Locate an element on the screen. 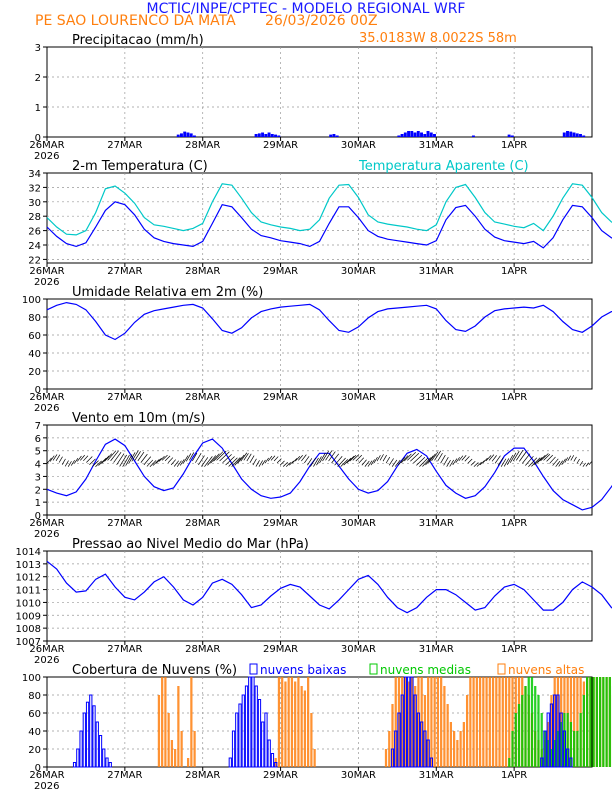 The height and width of the screenshot is (792, 612). y-tick-label: 1 is located at coordinates (38, 503).